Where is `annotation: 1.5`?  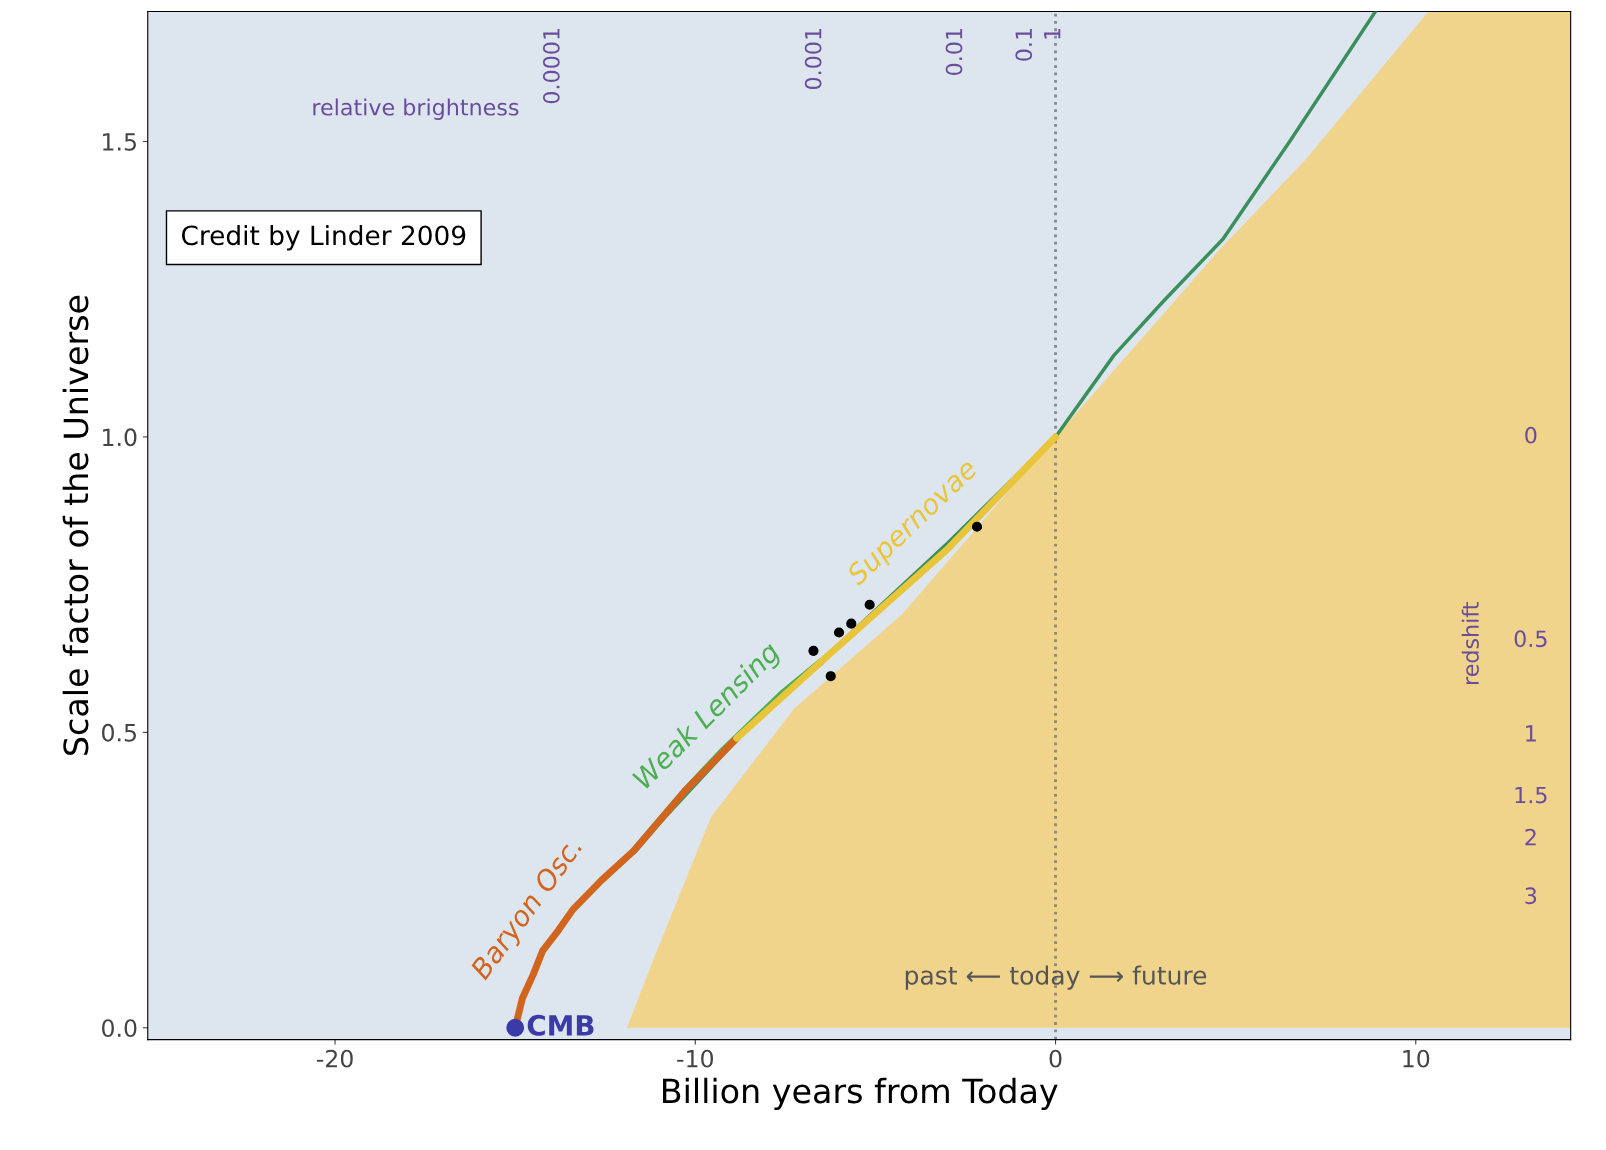
annotation: 1.5 is located at coordinates (1531, 795).